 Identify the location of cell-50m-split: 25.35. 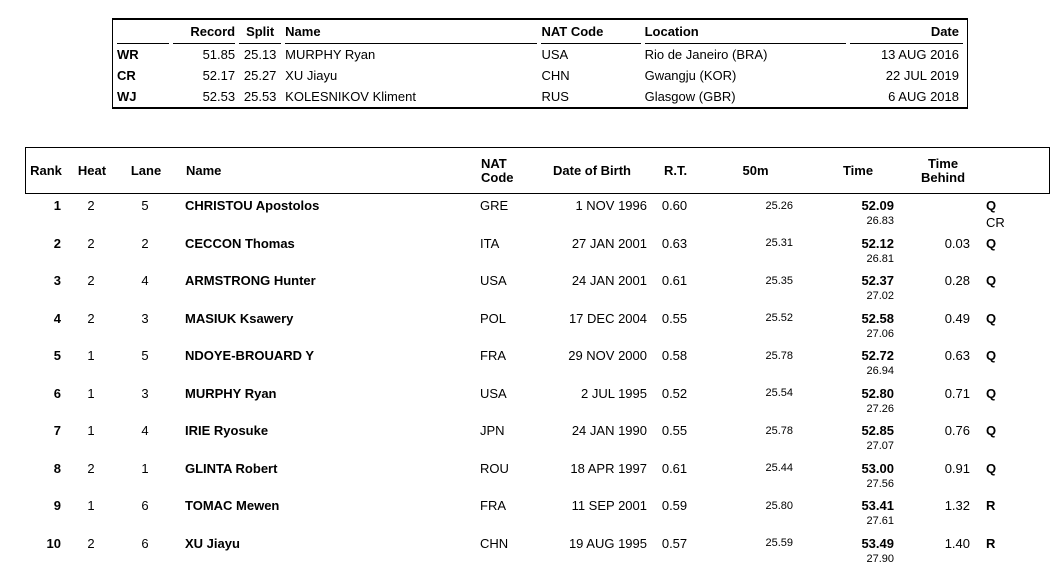
(779, 280).